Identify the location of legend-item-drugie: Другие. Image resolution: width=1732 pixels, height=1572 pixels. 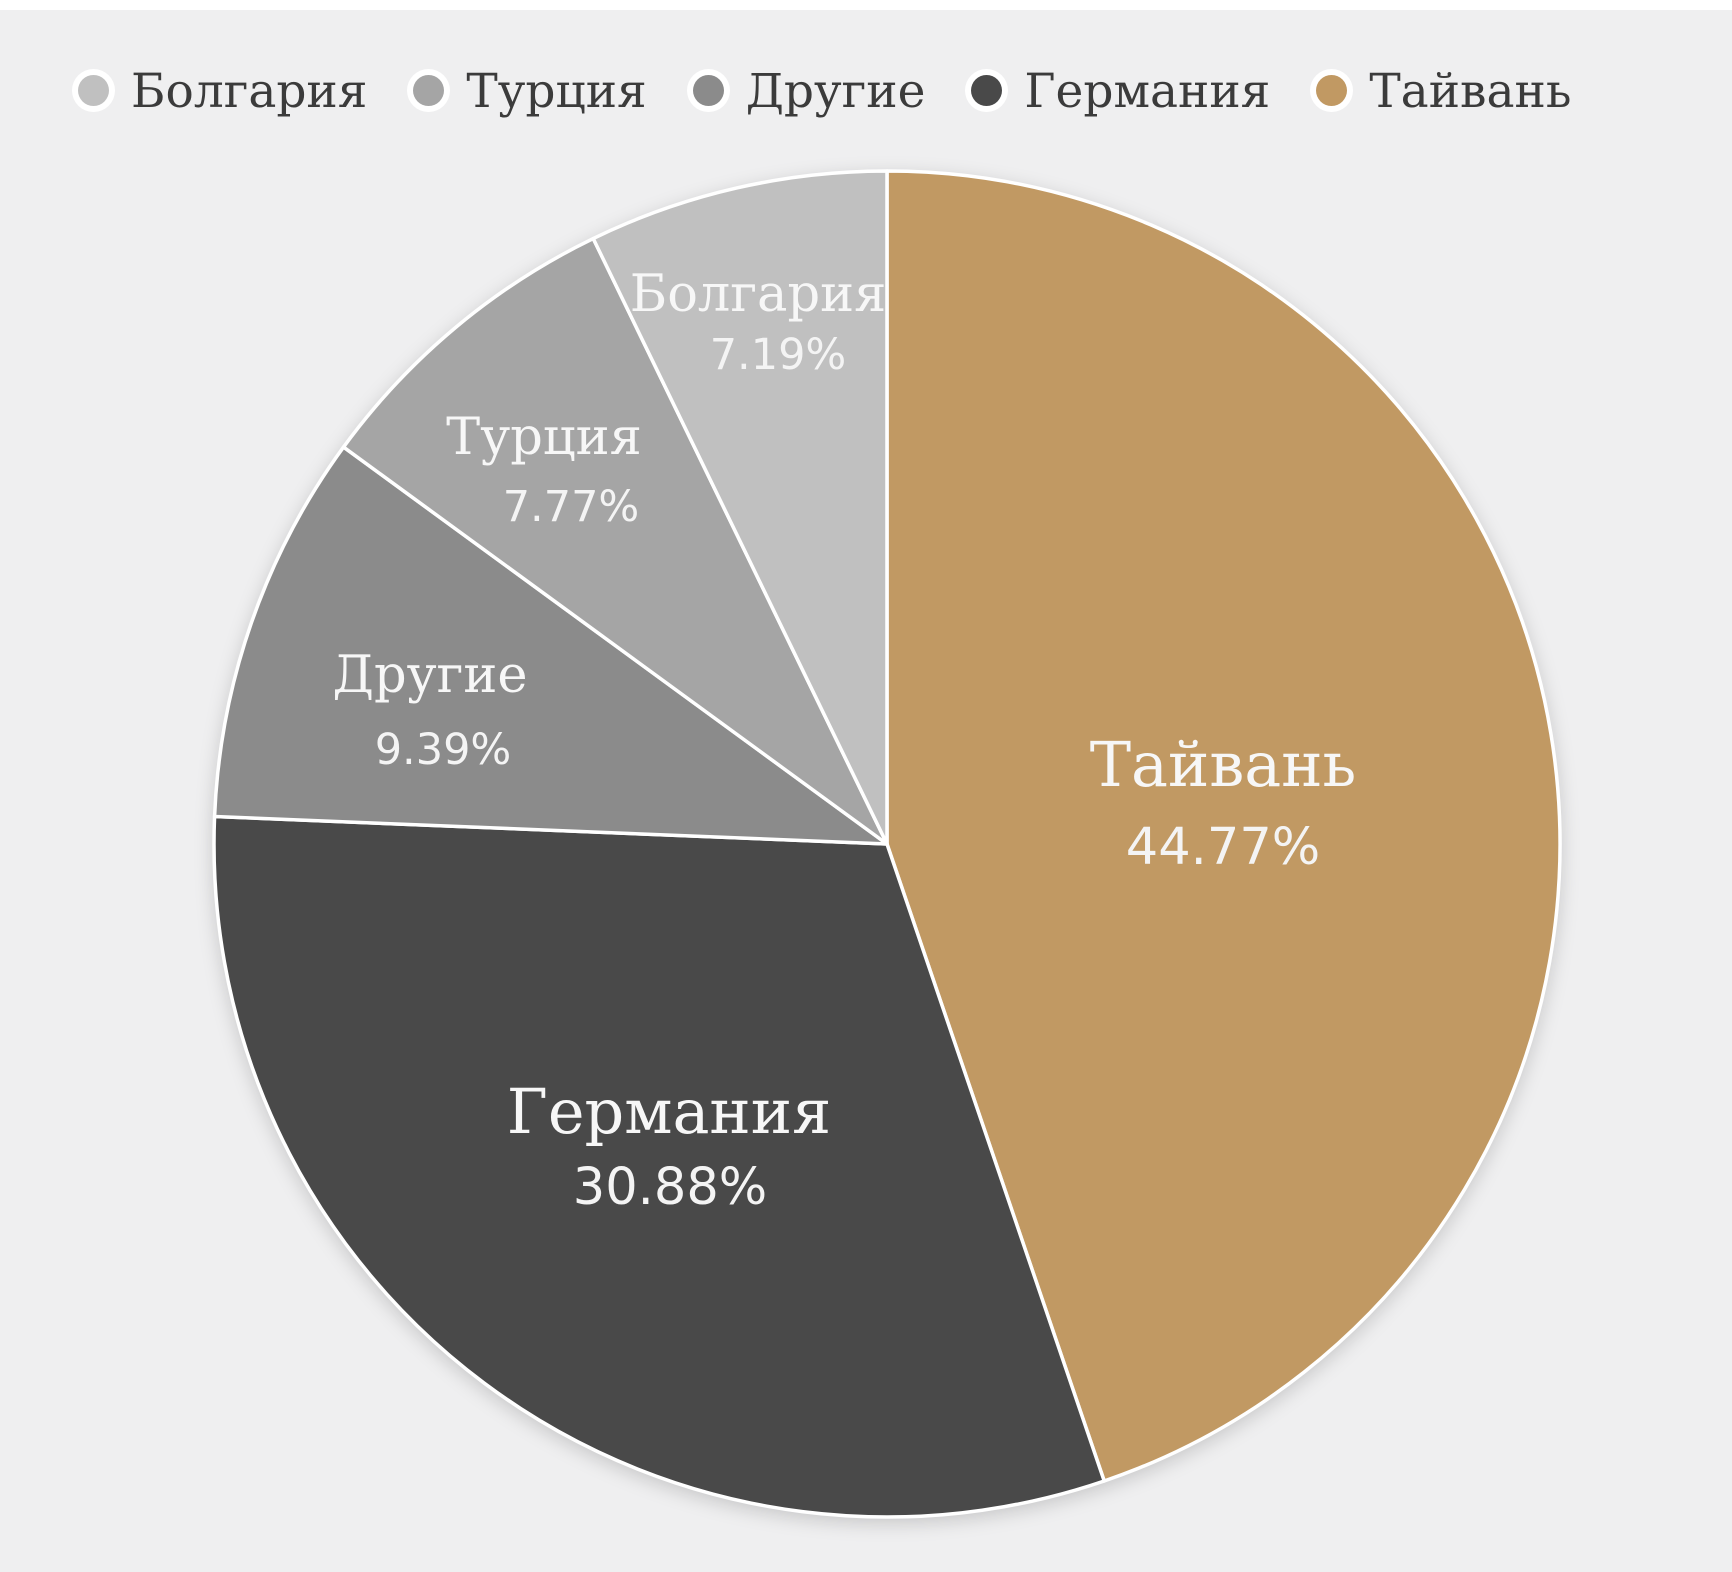
(809, 91).